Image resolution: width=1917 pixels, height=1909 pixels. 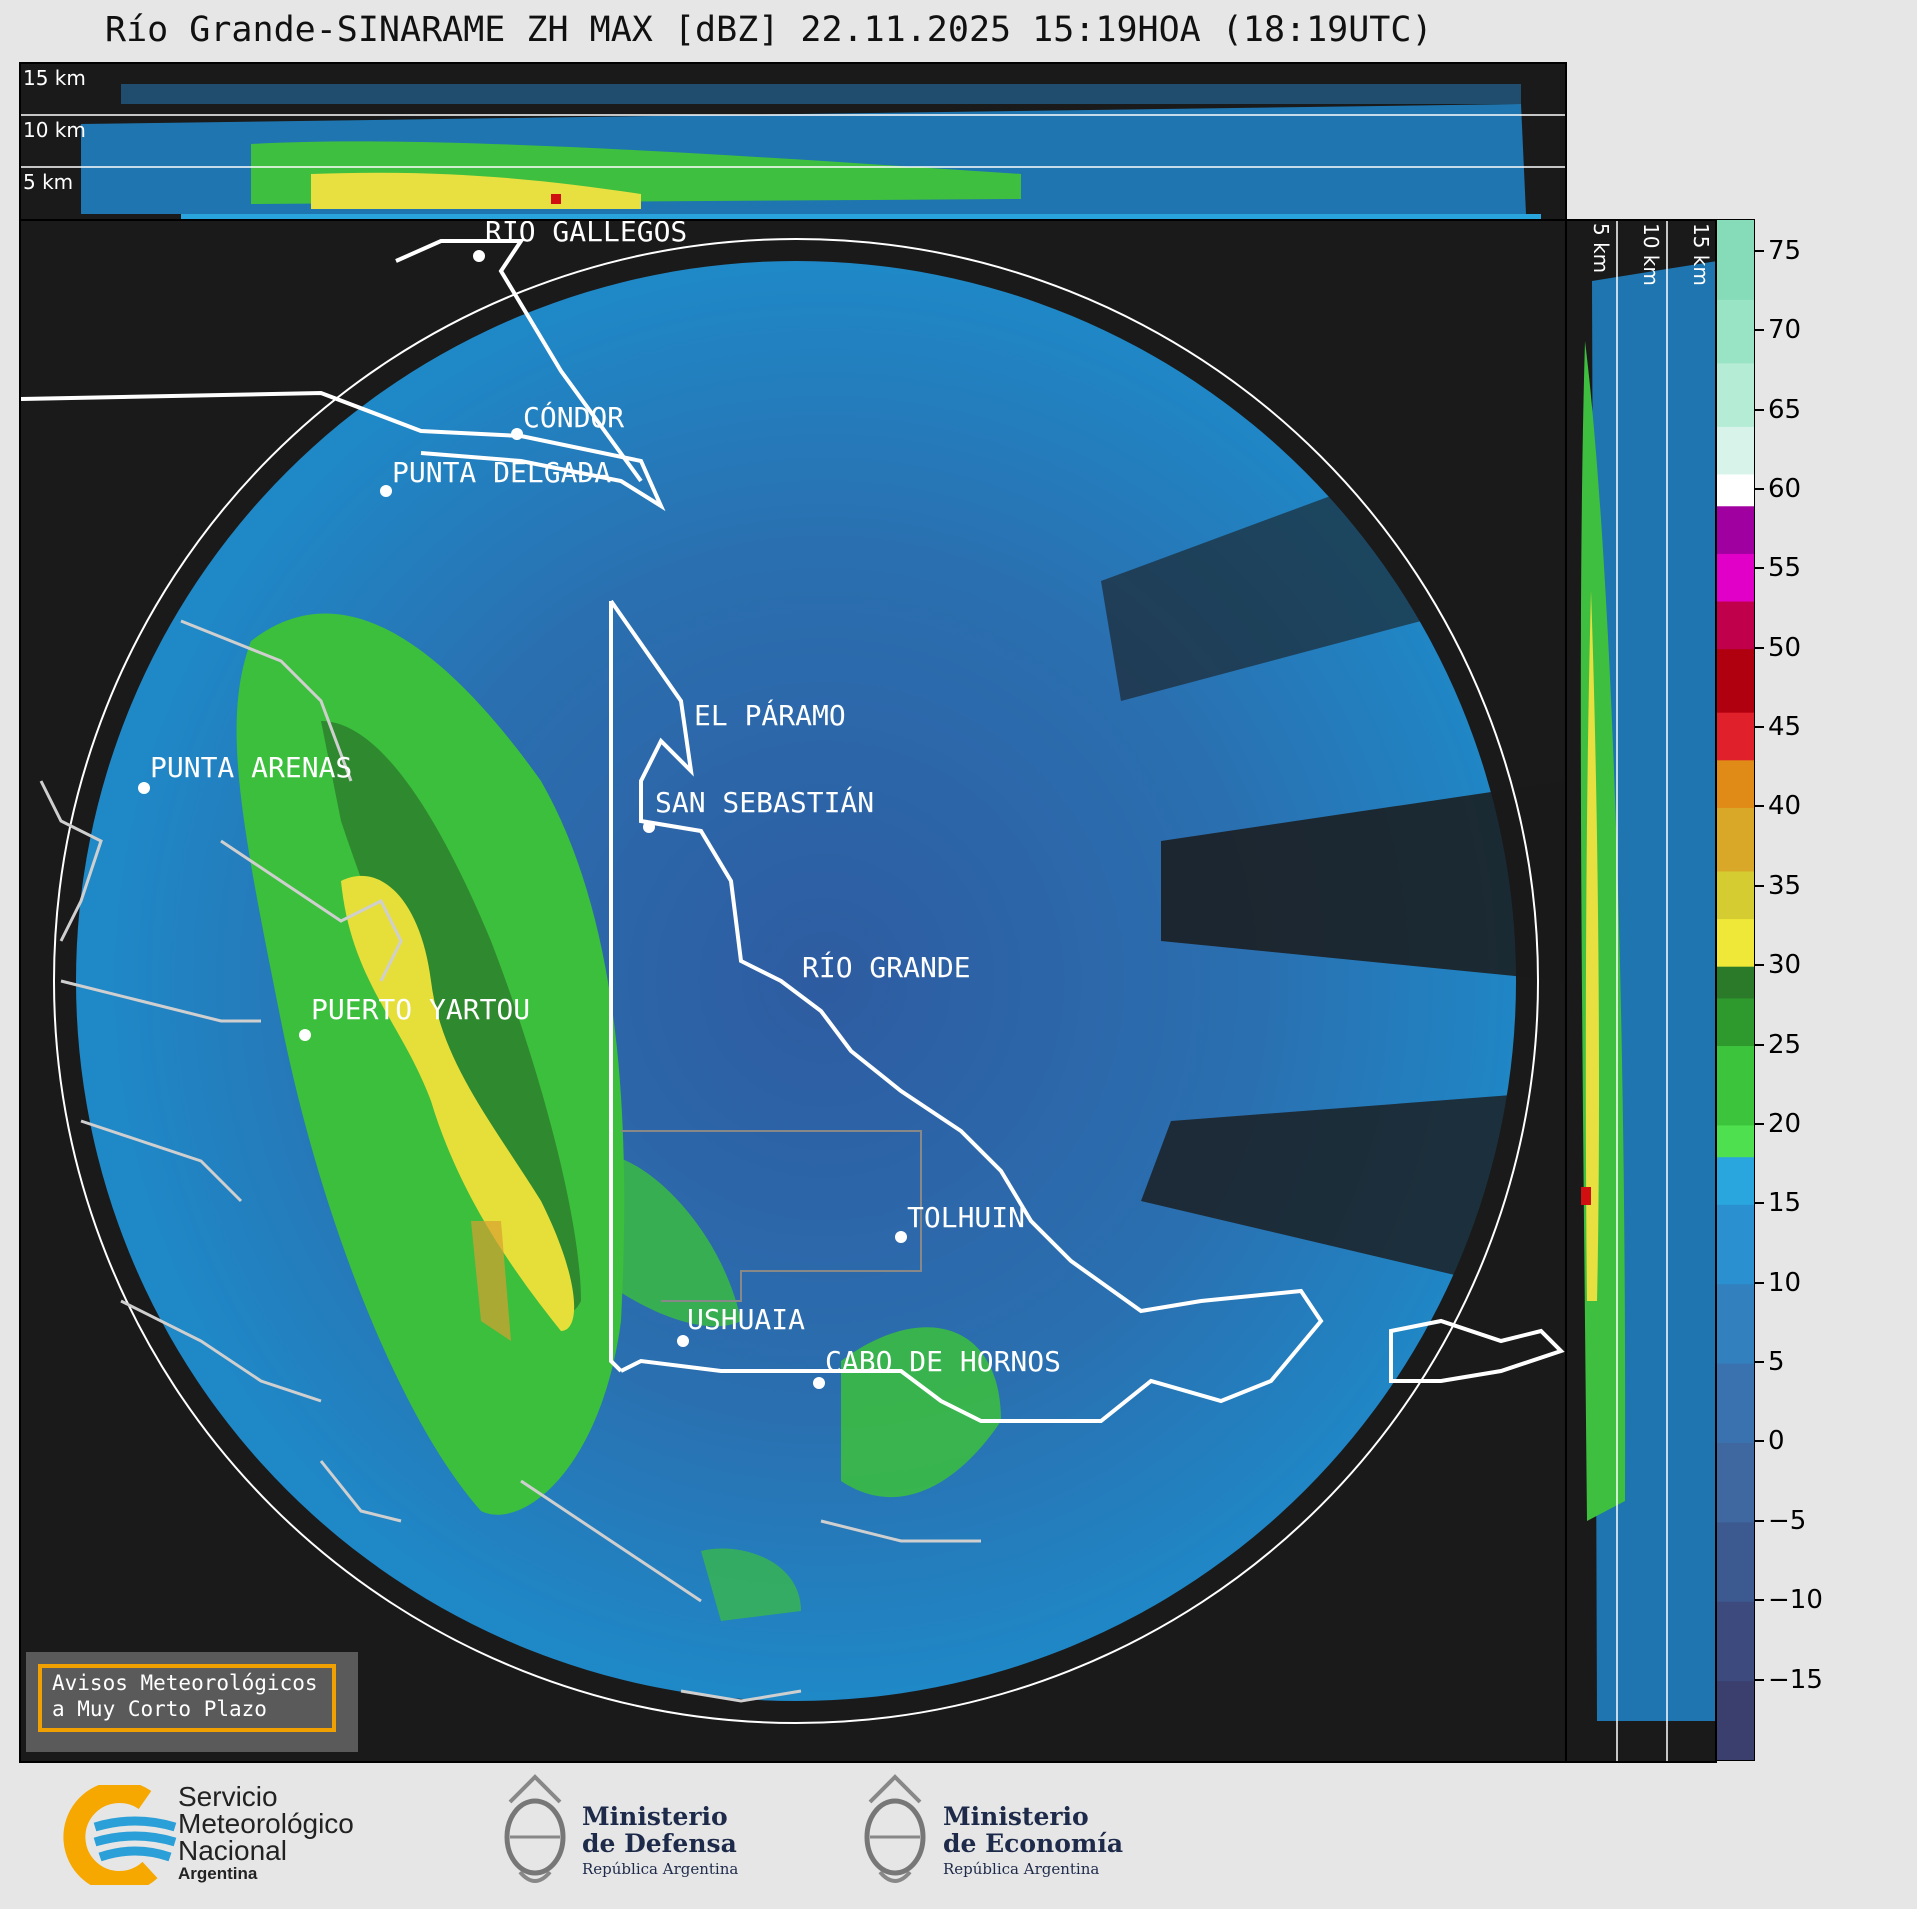 What do you see at coordinates (1701, 254) in the screenshot?
I see `side-level-label: 15 km` at bounding box center [1701, 254].